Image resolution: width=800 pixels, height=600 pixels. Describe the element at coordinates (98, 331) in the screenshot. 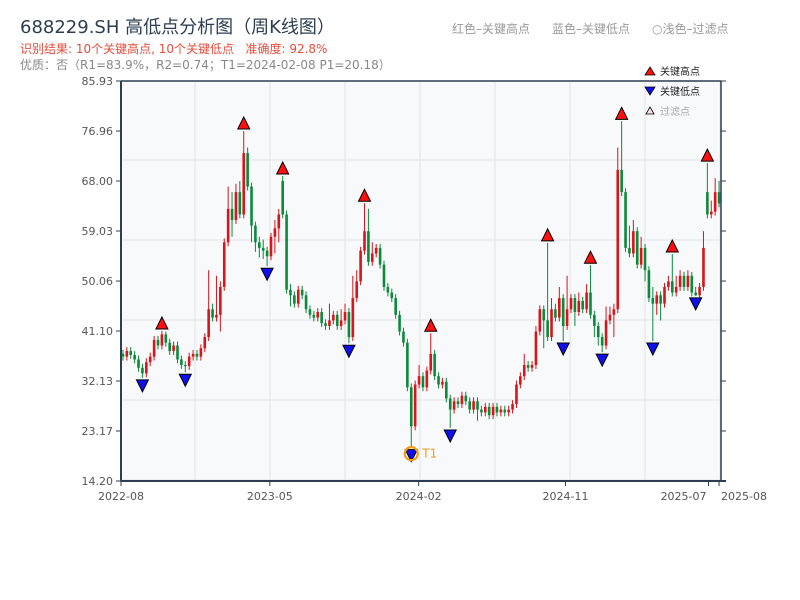

I see `y-tick-label: 41.10` at that location.